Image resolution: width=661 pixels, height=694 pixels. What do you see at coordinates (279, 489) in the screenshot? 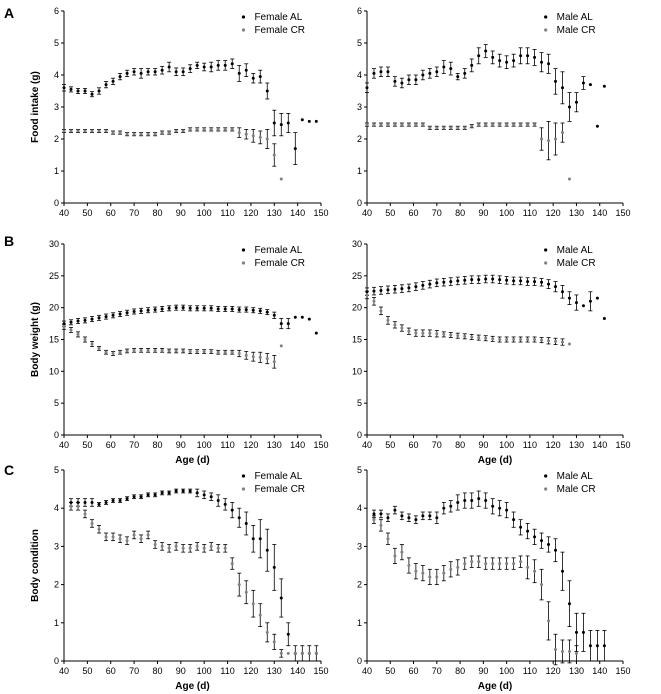
I see `legend-label: Female CR` at bounding box center [279, 489].